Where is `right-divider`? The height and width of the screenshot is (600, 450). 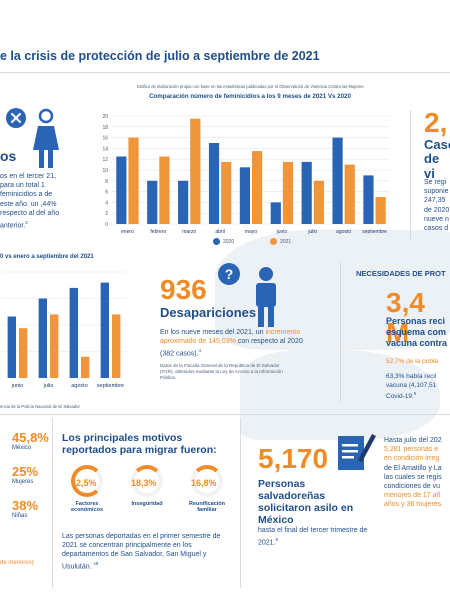 right-divider is located at coordinates (410, 175).